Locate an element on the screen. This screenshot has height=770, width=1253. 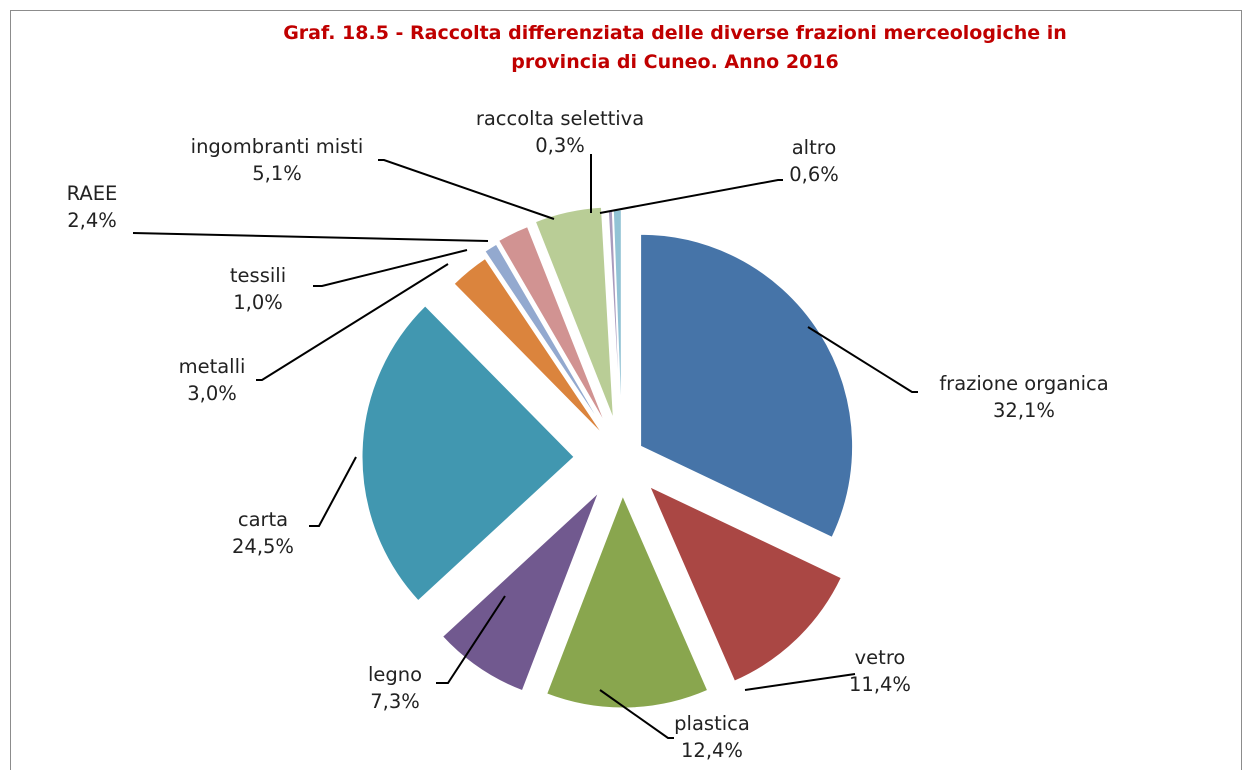
leader-line-plastica is located at coordinates (636, 714).